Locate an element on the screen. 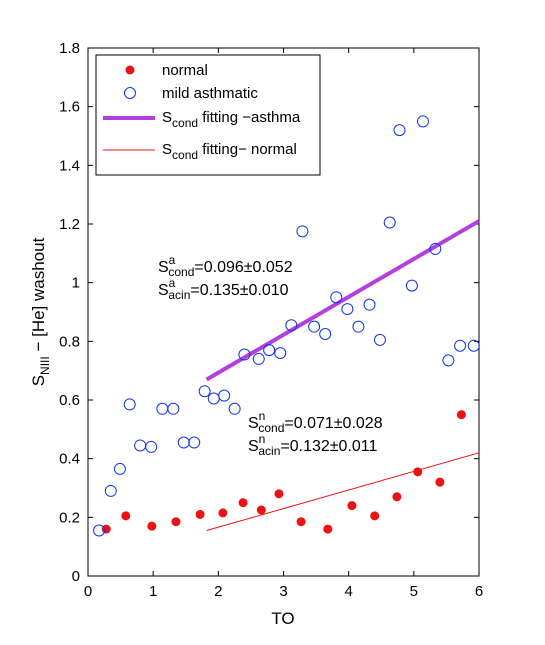 Image resolution: width=545 pixels, height=645 pixels. annotation-asthma-cond: Sa cond=0.096±0.052 is located at coordinates (225, 266).